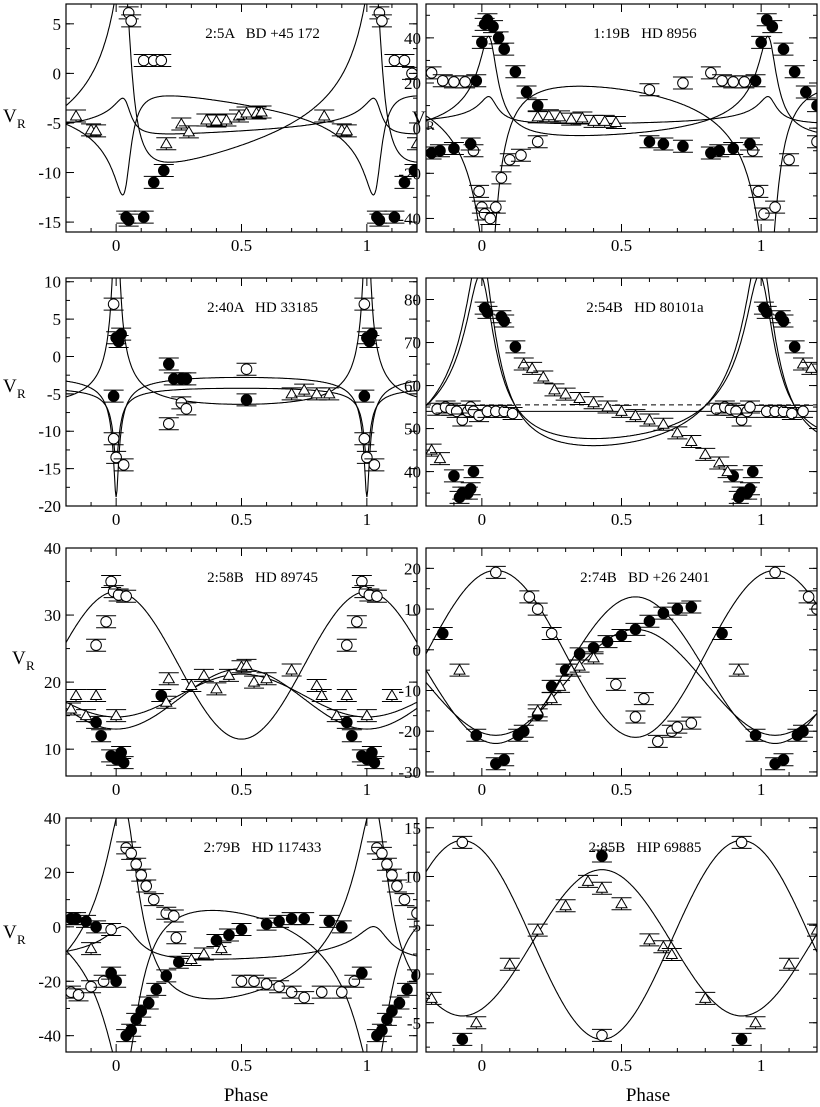 This screenshot has height=1107, width=820. What do you see at coordinates (263, 848) in the screenshot?
I see `panel-title: 2:79B HD 117433` at bounding box center [263, 848].